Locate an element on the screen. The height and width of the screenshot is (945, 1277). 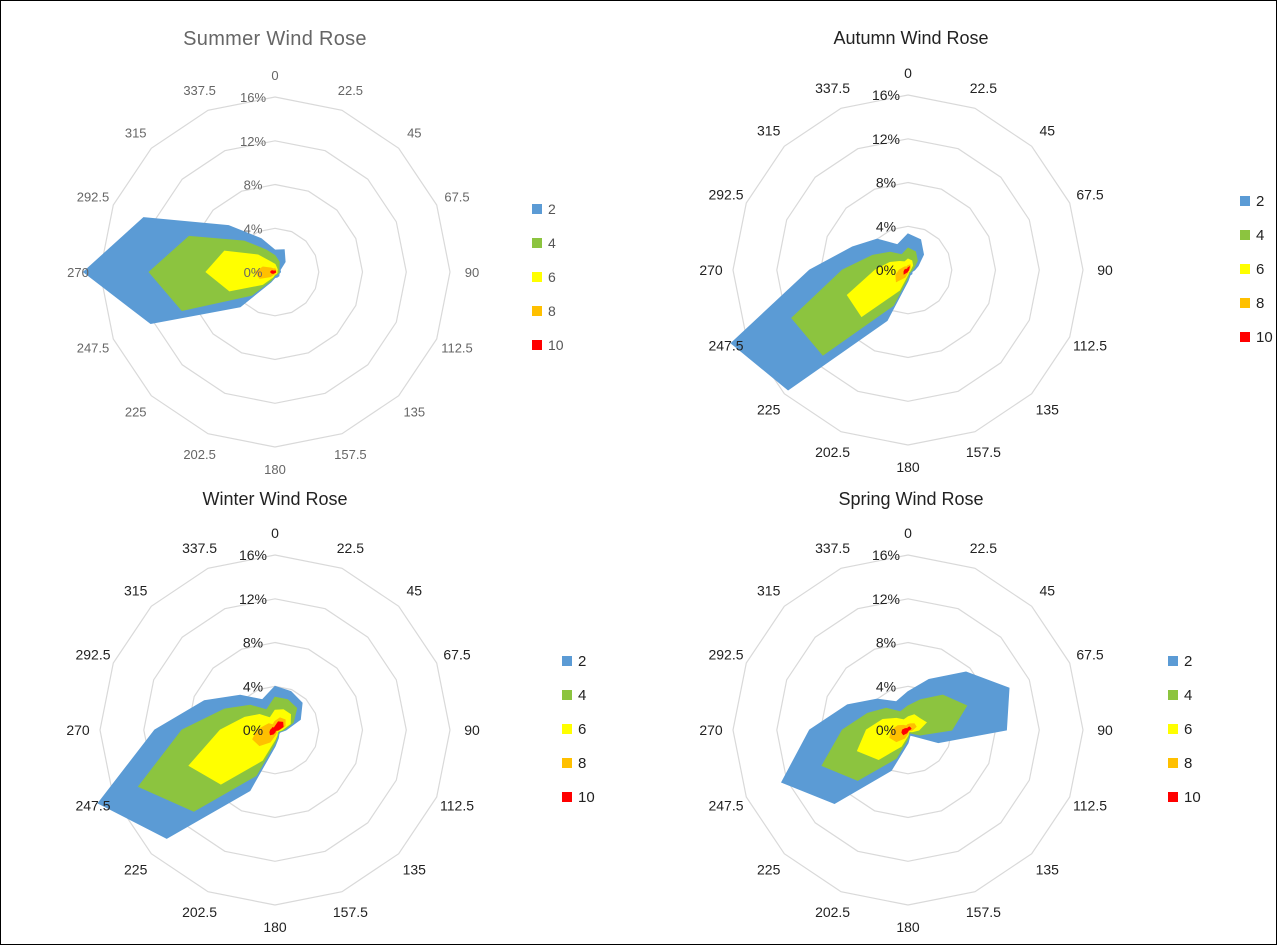
direction-label: 337.5 is located at coordinates (832, 548).